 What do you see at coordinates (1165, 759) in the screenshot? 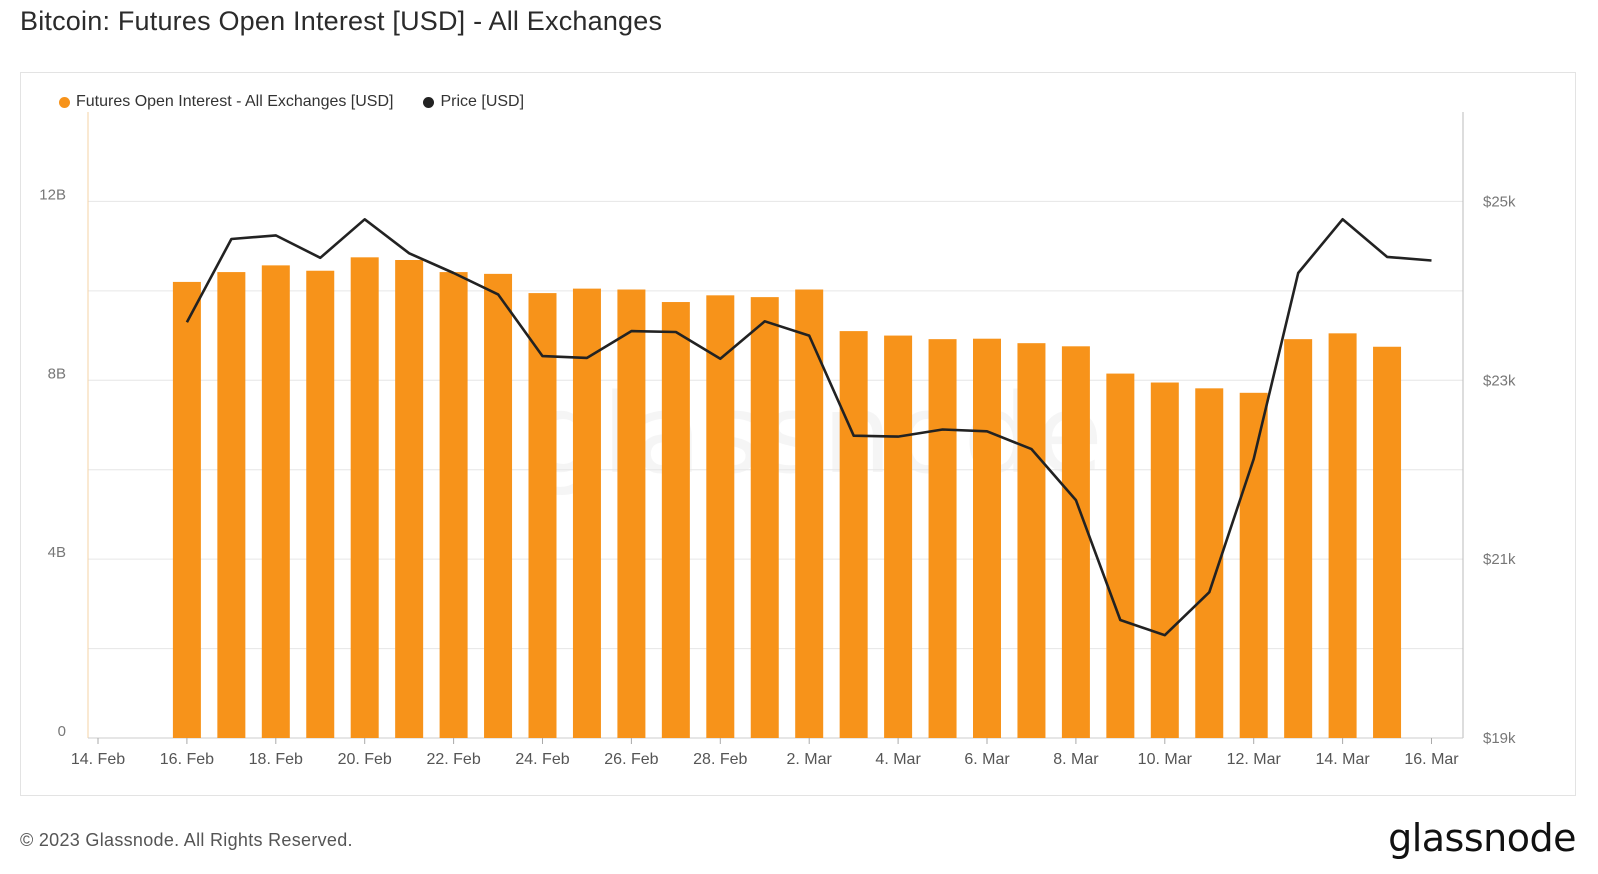
I see `x-tick-label: 10. Mar` at bounding box center [1165, 759].